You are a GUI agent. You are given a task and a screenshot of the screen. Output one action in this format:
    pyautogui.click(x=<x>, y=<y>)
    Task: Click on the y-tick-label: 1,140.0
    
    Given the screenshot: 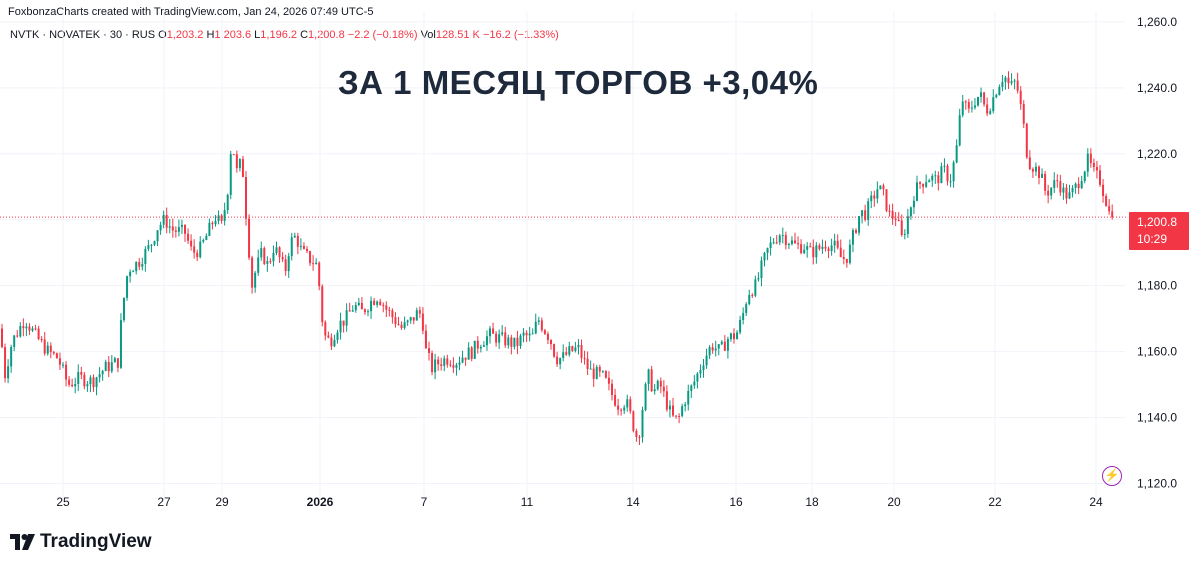 What is the action you would take?
    pyautogui.click(x=1157, y=418)
    